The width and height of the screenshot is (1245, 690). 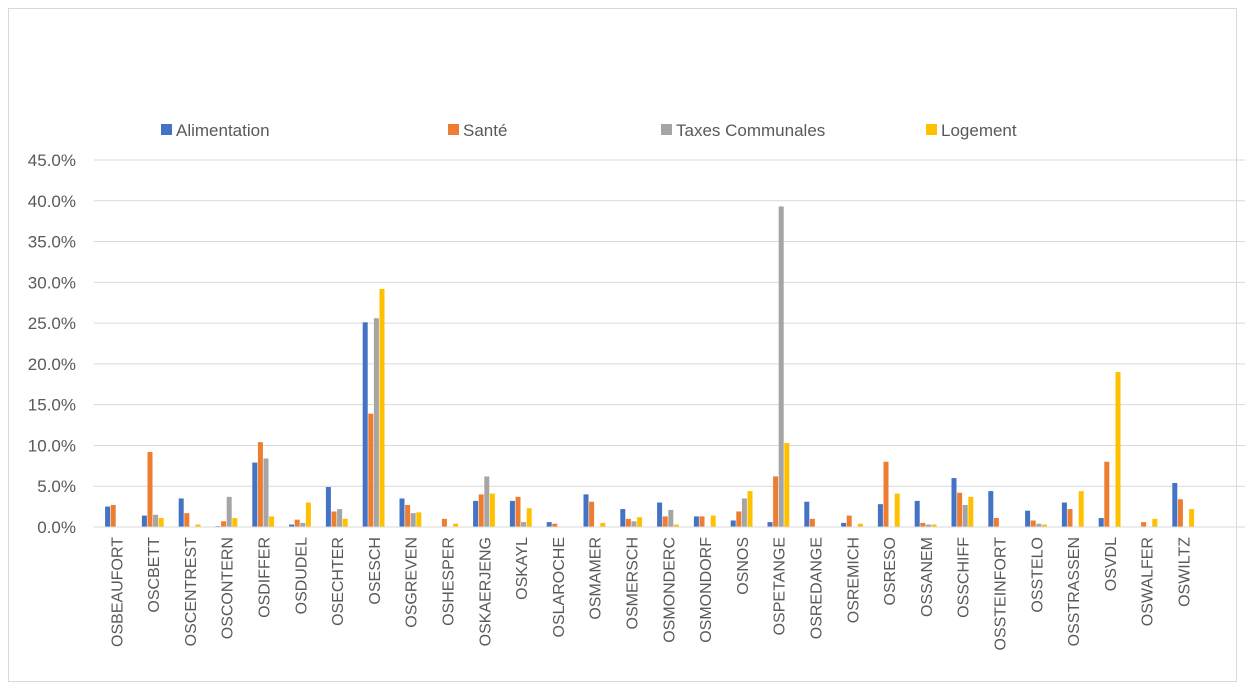 I want to click on x-tick-label: OSPETANGE, so click(x=780, y=586).